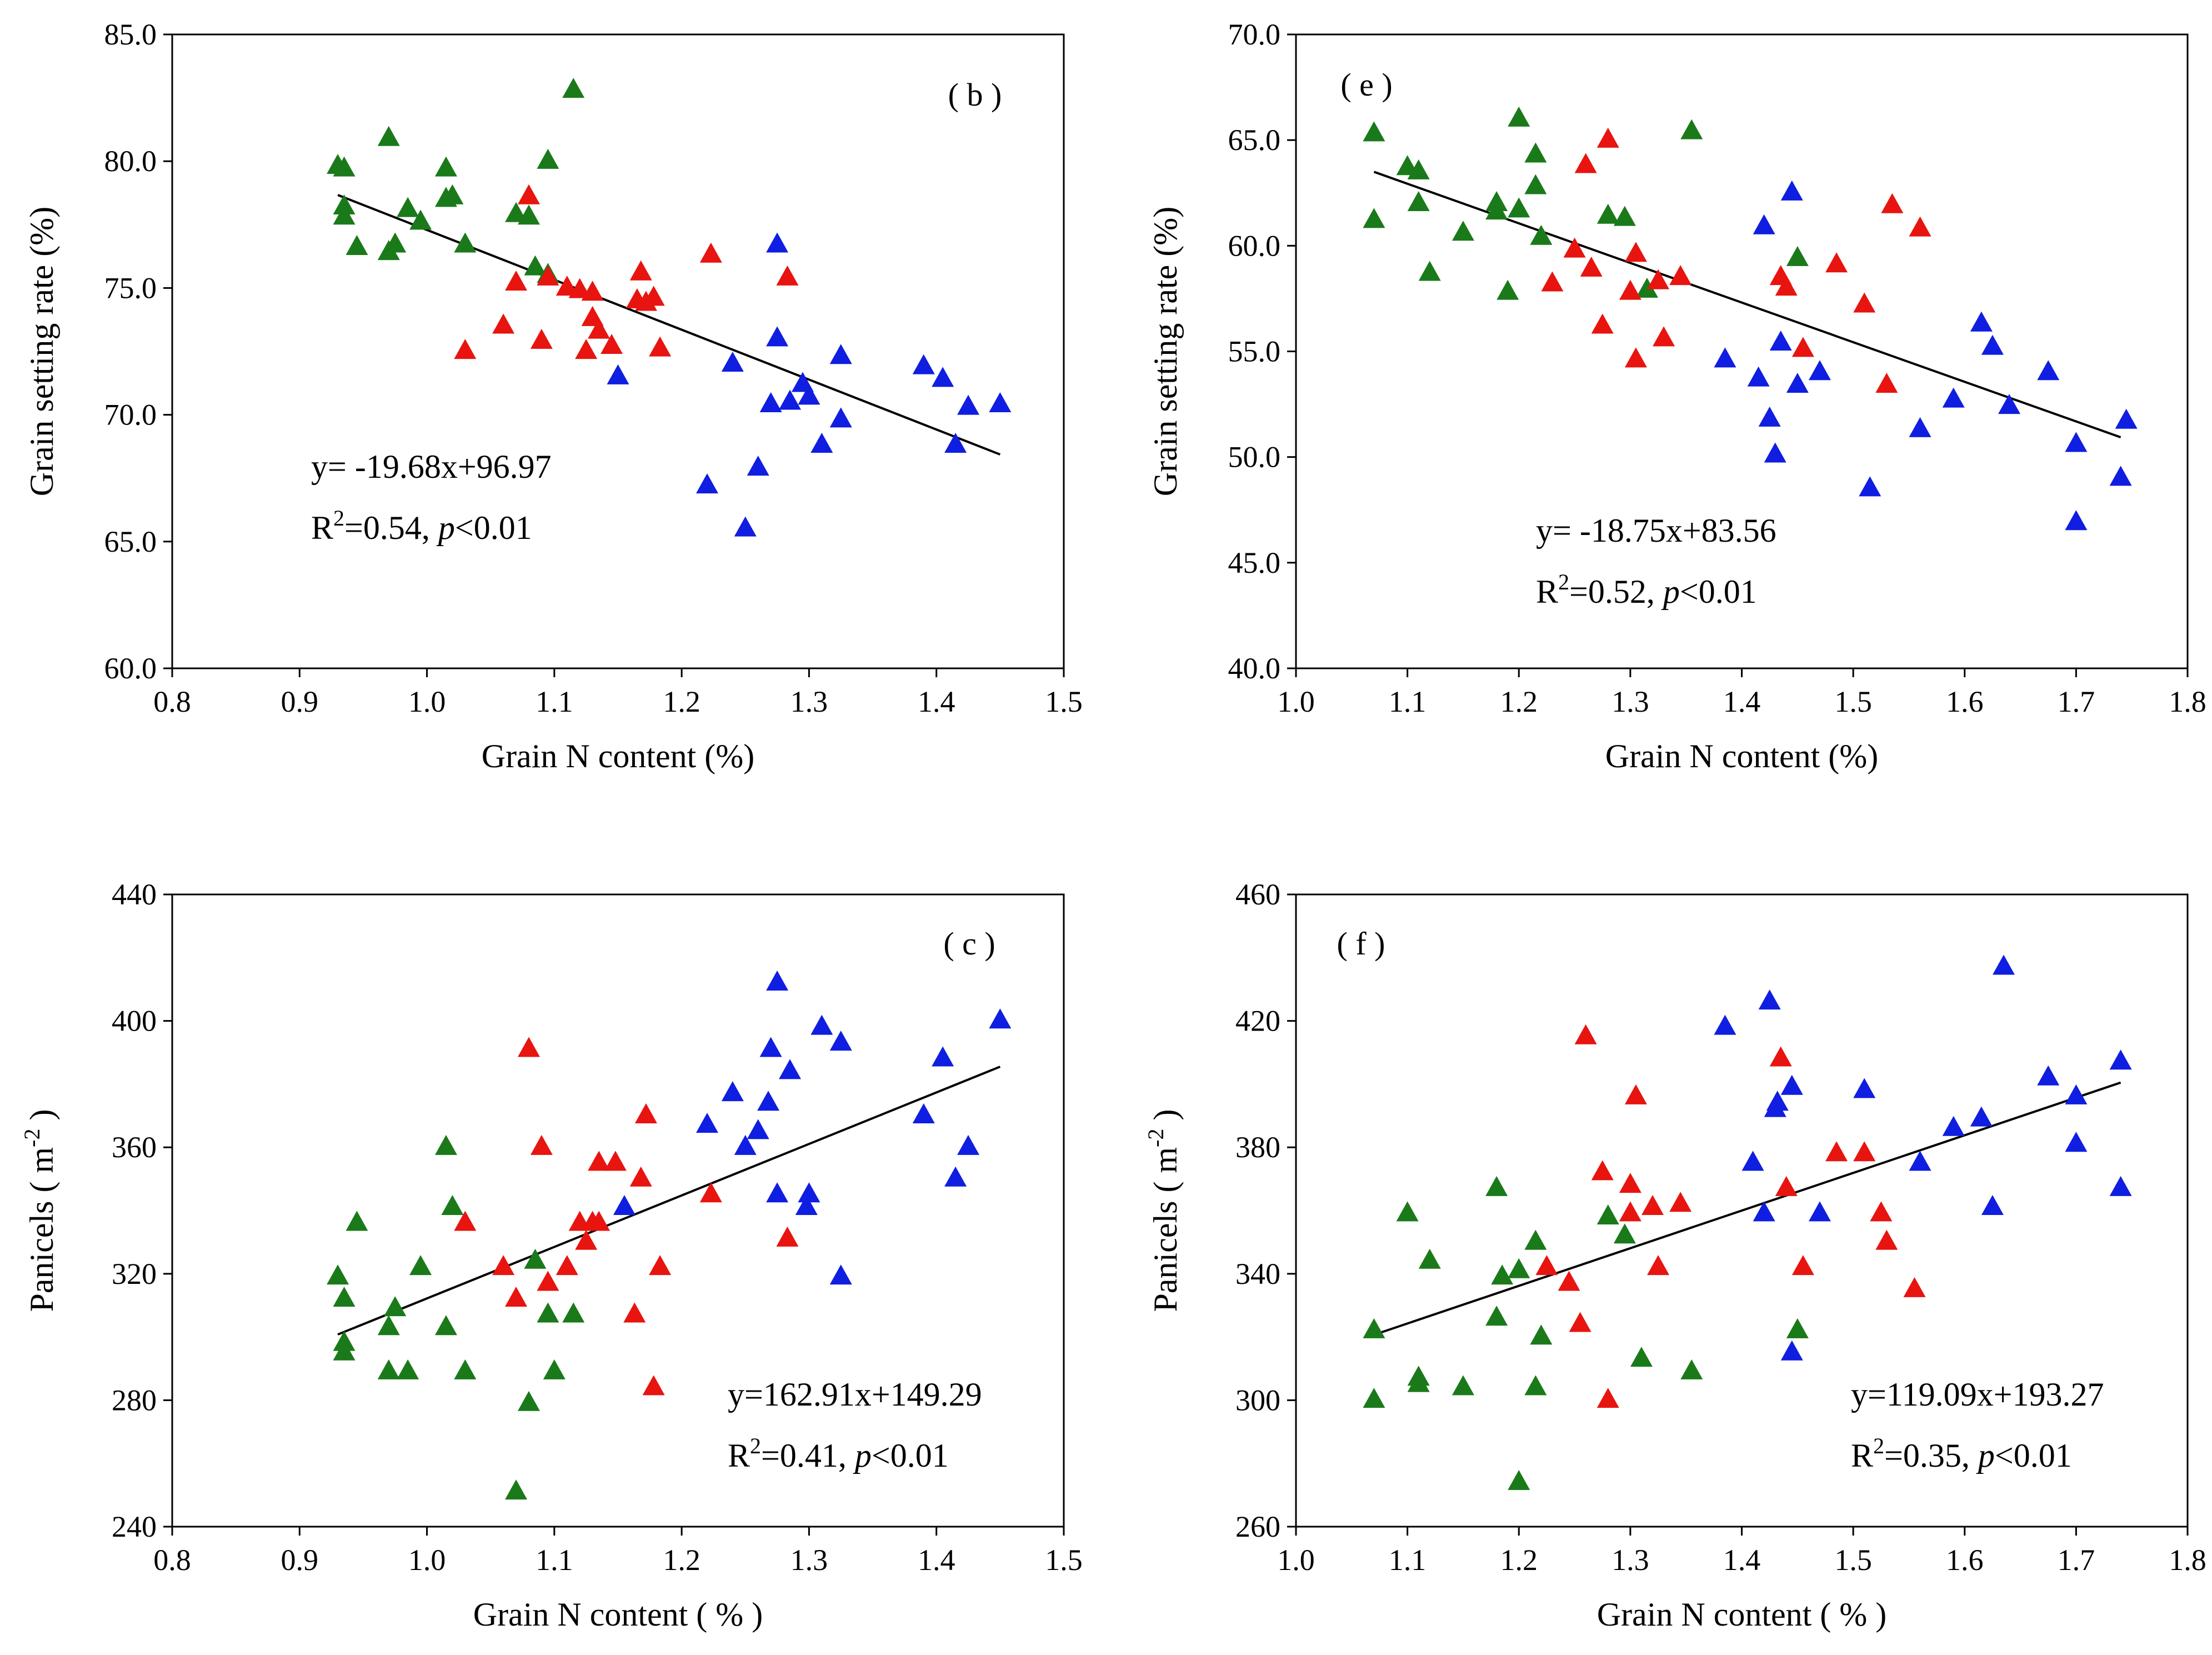 The image size is (2212, 1655). I want to click on x-tick-label: 1.5, so click(1064, 701).